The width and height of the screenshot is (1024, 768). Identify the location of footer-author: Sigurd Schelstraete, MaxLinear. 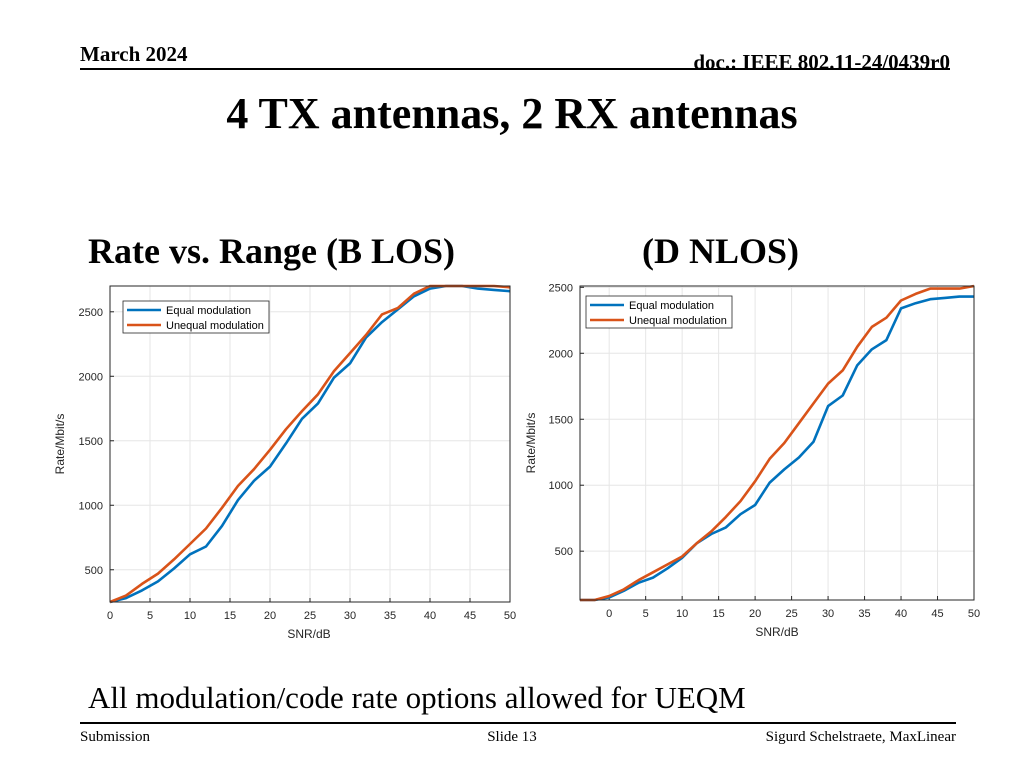
(860, 737).